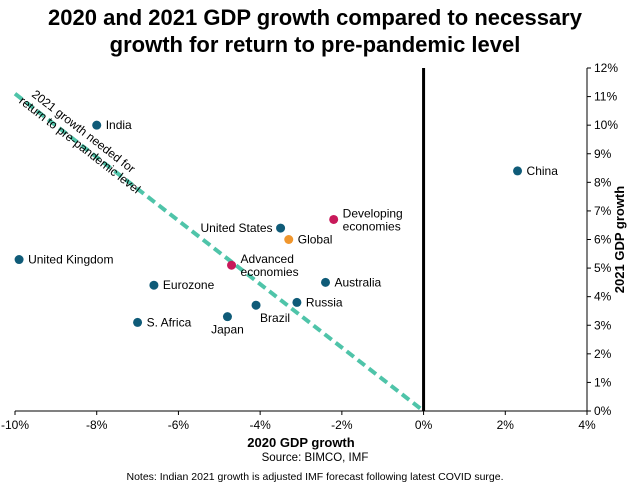  What do you see at coordinates (342, 425) in the screenshot?
I see `x-tick-label: -2%` at bounding box center [342, 425].